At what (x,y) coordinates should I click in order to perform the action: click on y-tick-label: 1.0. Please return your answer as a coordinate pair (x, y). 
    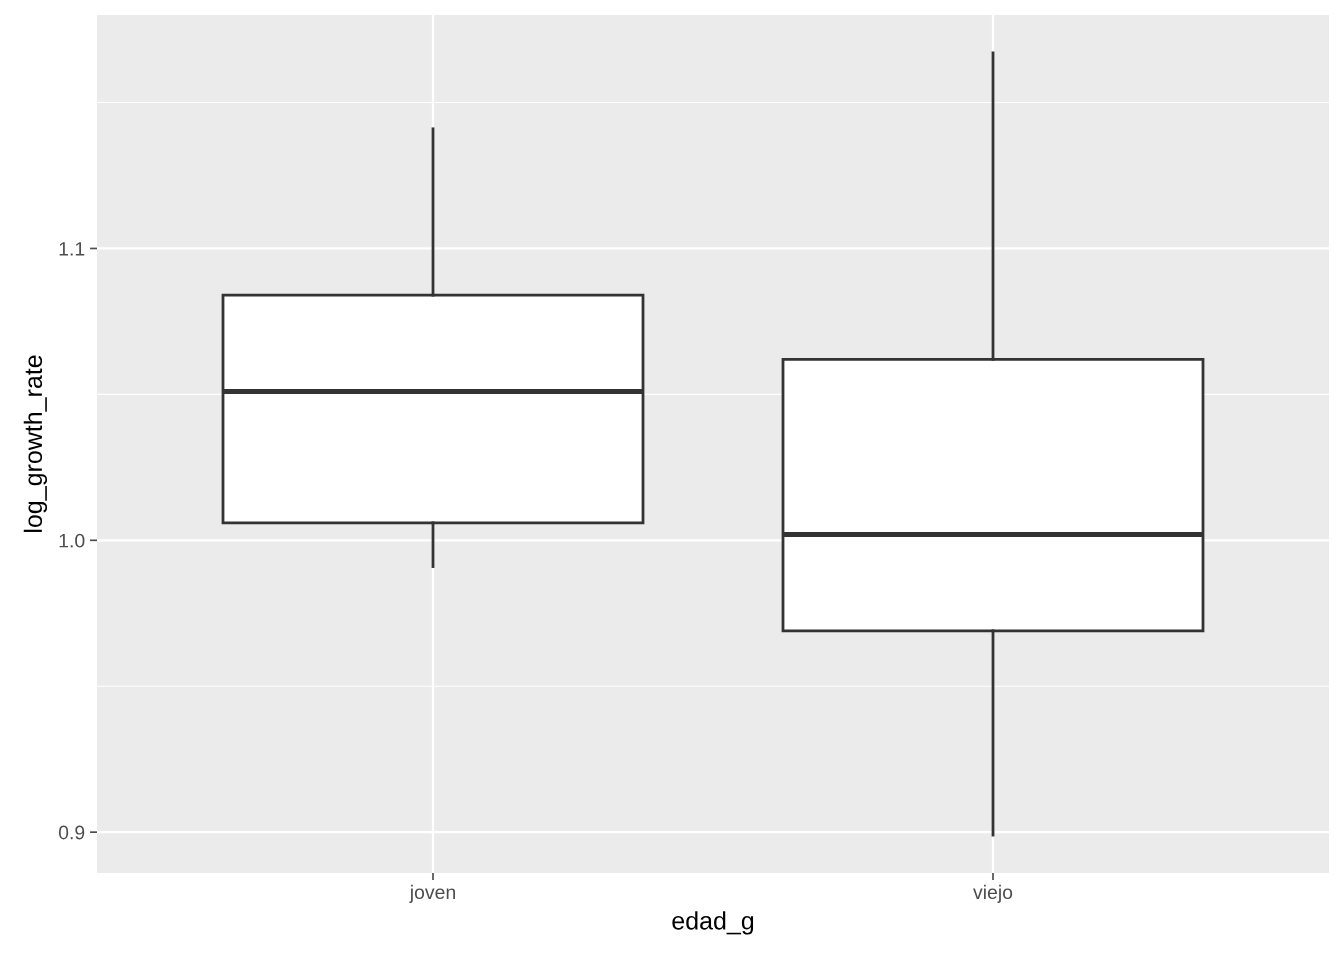
    Looking at the image, I should click on (72, 540).